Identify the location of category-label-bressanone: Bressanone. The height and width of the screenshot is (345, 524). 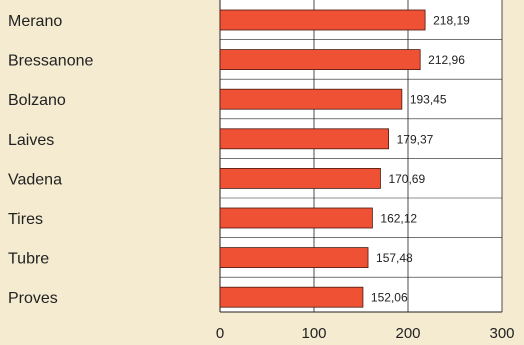
(50, 61).